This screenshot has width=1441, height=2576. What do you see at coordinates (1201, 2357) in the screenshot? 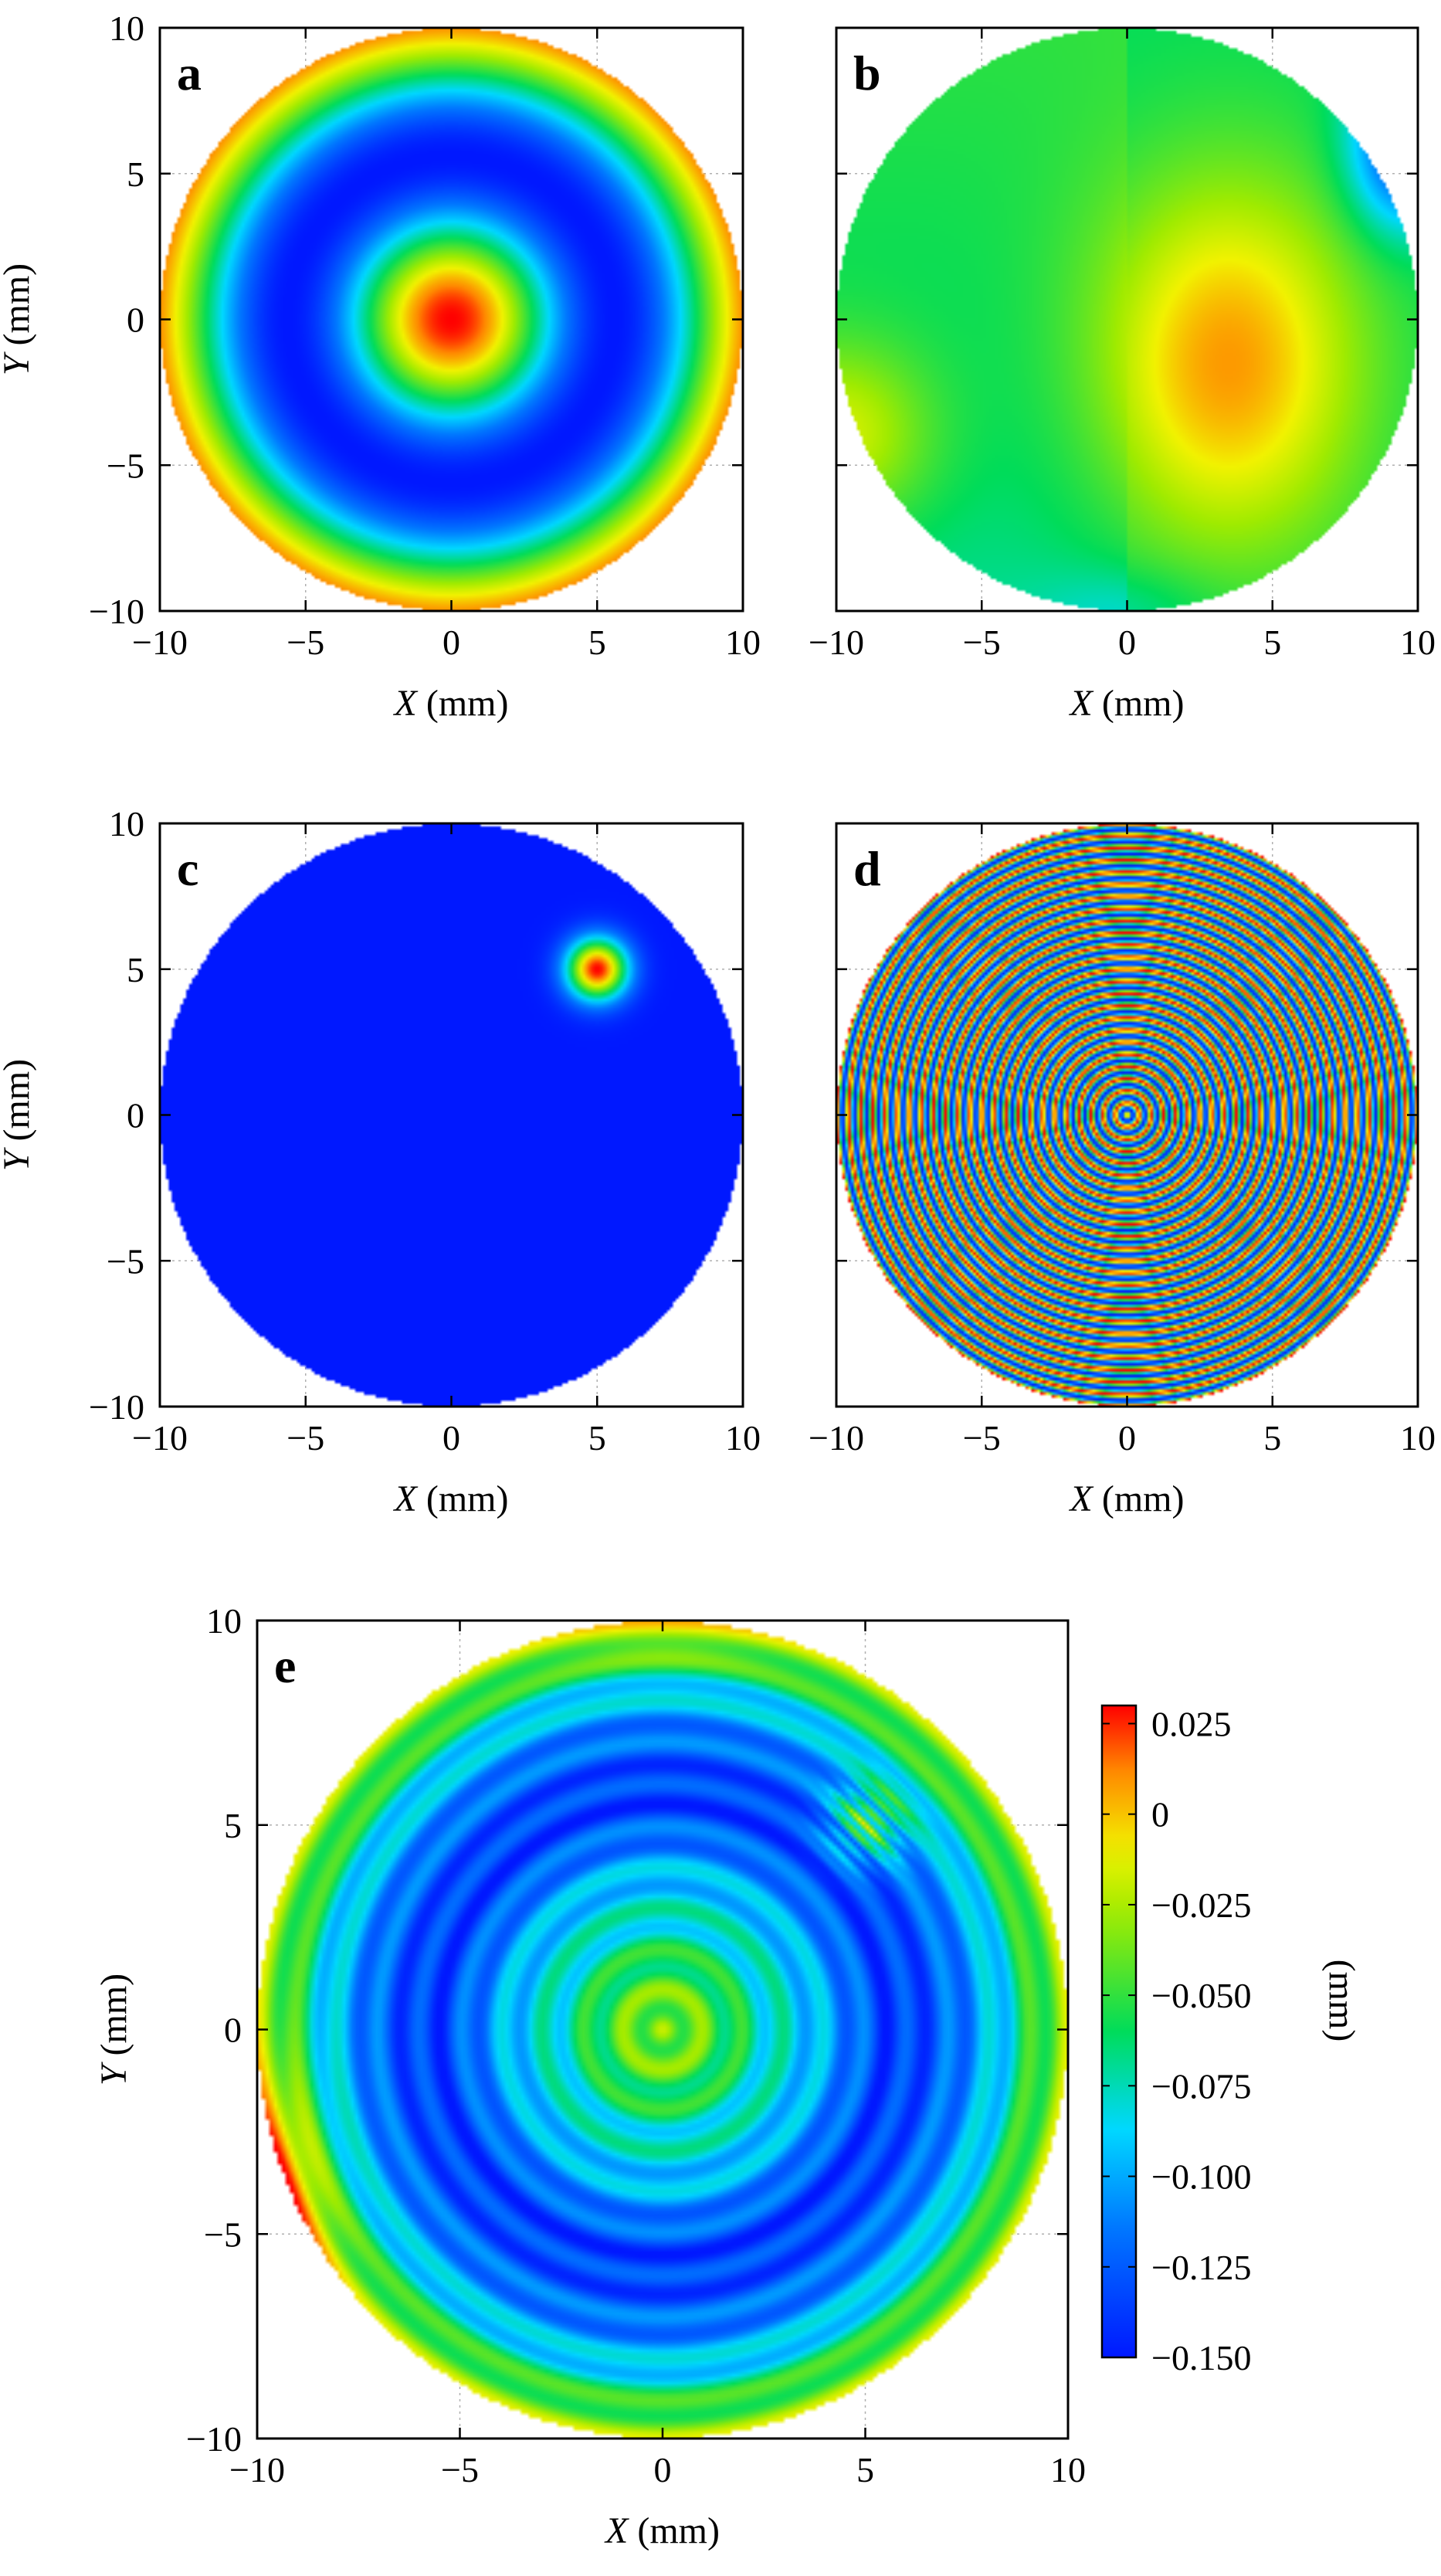
I see `colorbar-tick-label: −0.150` at bounding box center [1201, 2357].